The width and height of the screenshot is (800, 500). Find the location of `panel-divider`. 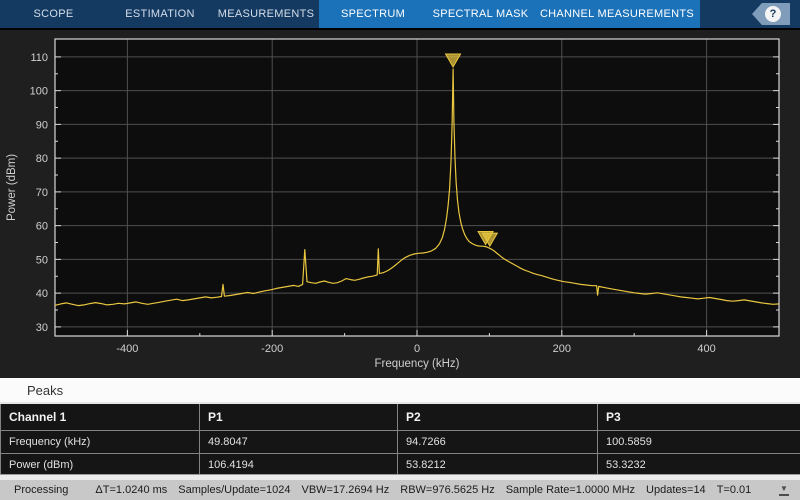

panel-divider is located at coordinates (400, 477).